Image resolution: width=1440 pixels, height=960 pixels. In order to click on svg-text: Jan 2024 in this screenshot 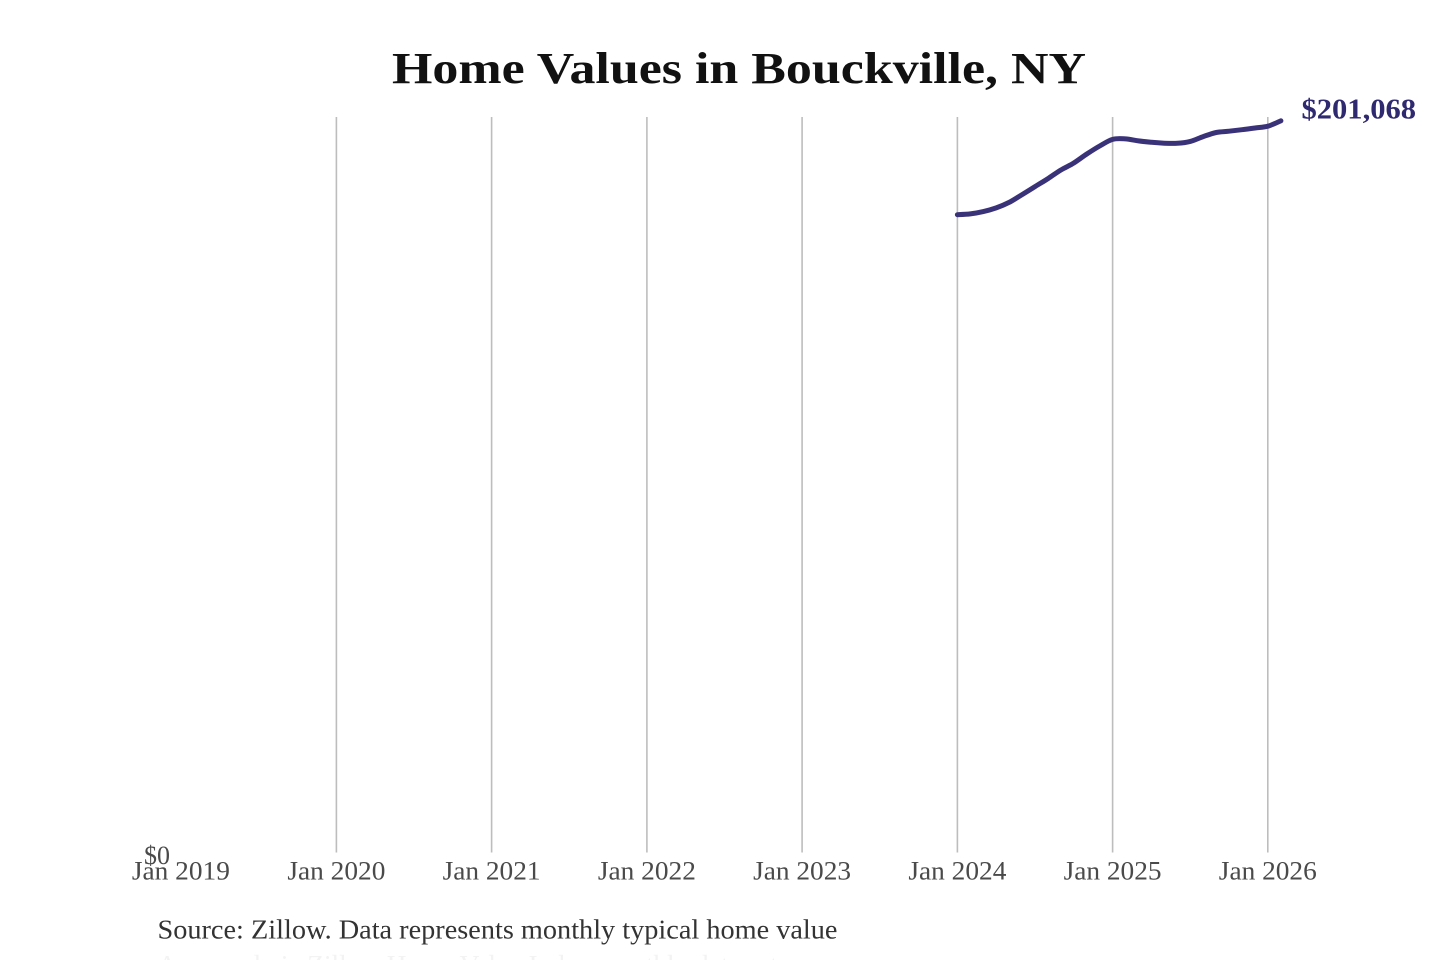, I will do `click(957, 871)`.